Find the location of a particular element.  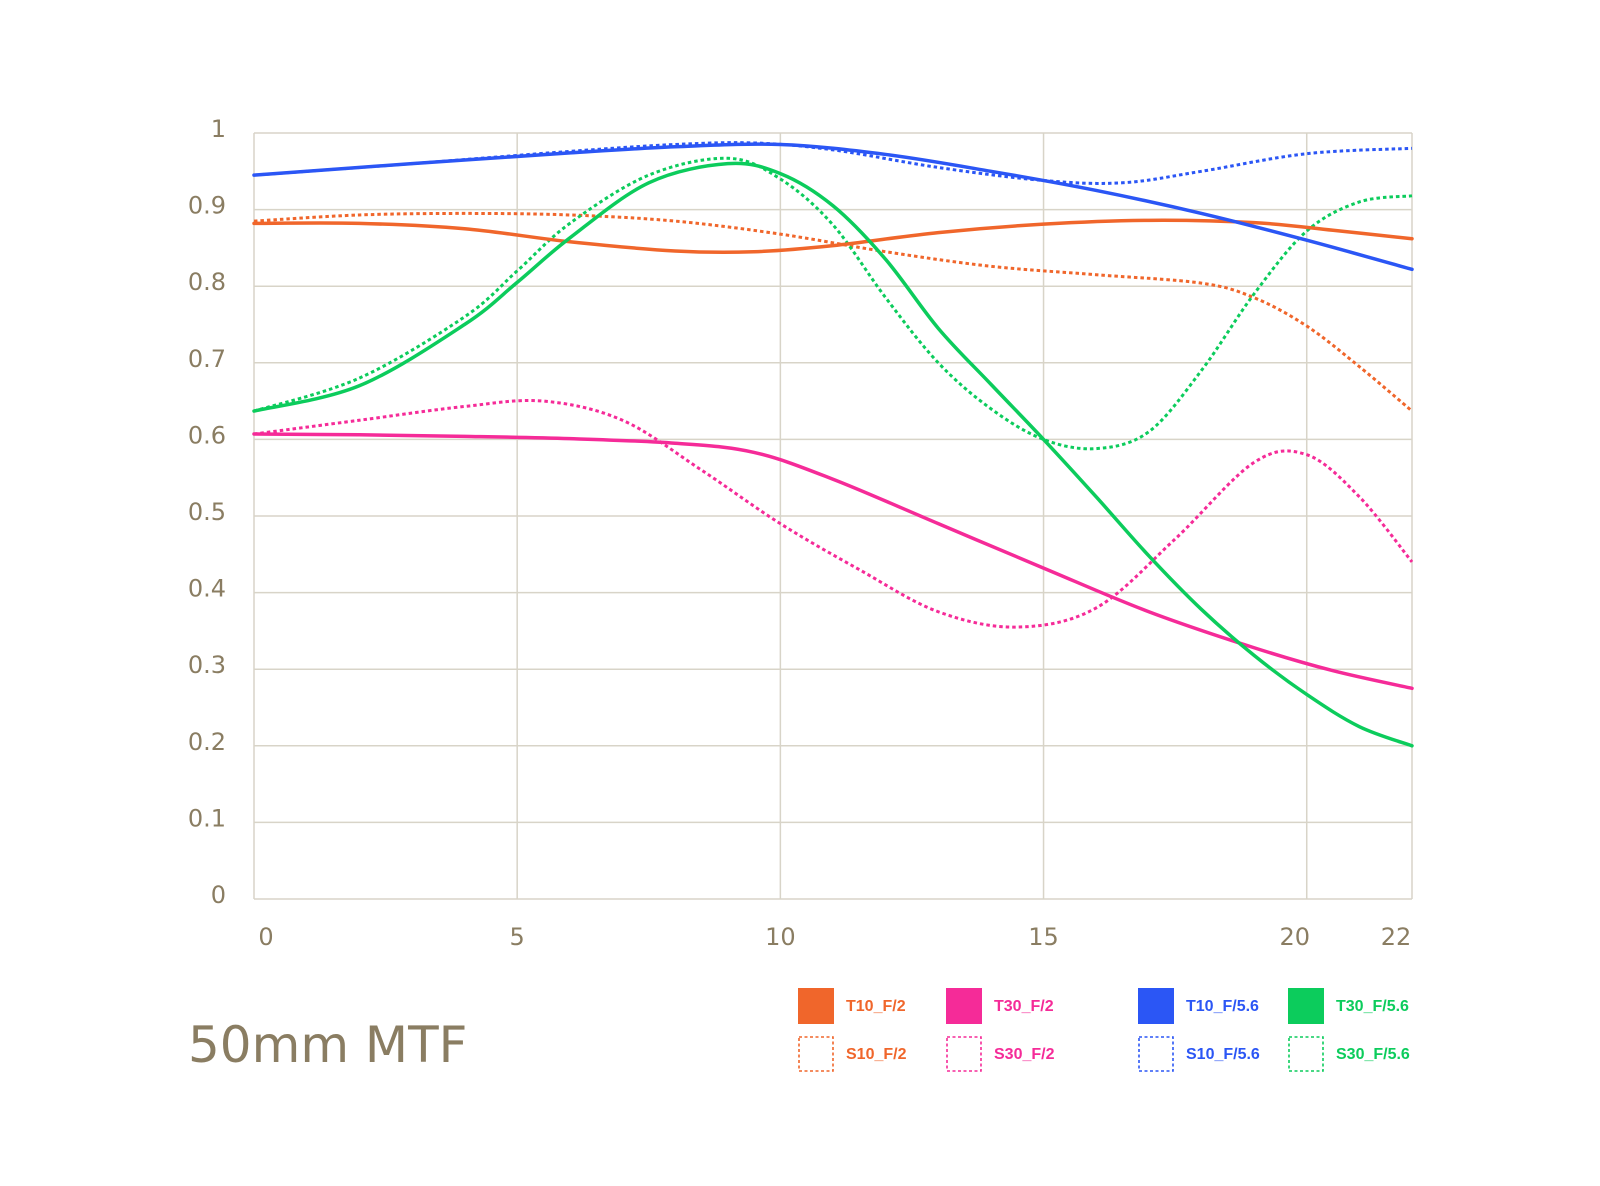

y-tick-label: 0.7 is located at coordinates (207, 359).